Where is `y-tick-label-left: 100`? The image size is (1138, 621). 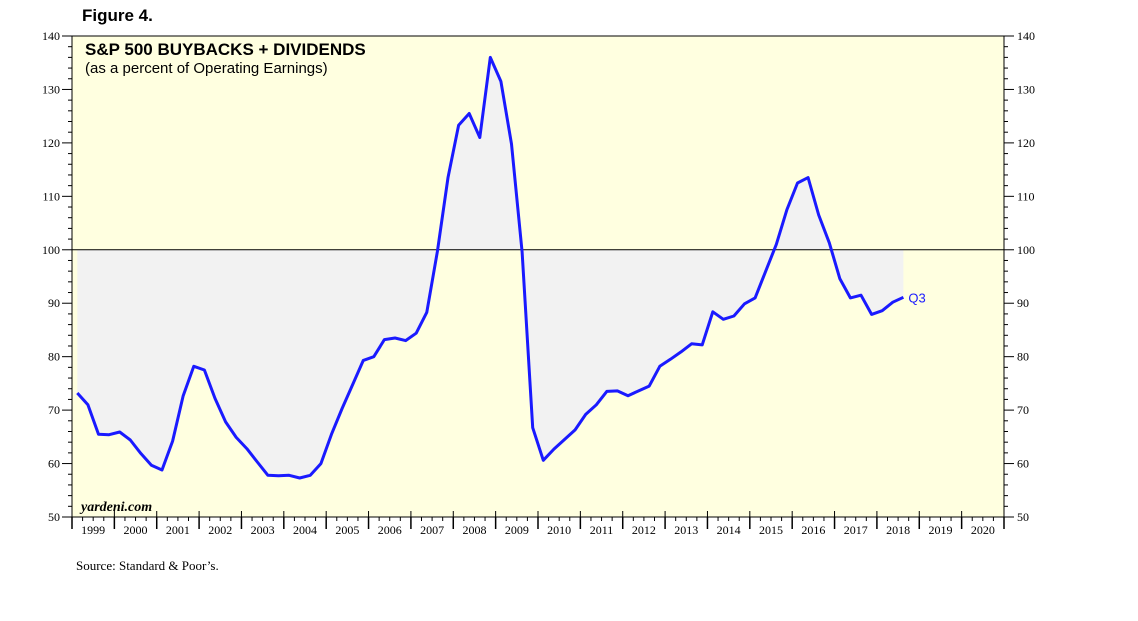
y-tick-label-left: 100 is located at coordinates (51, 250).